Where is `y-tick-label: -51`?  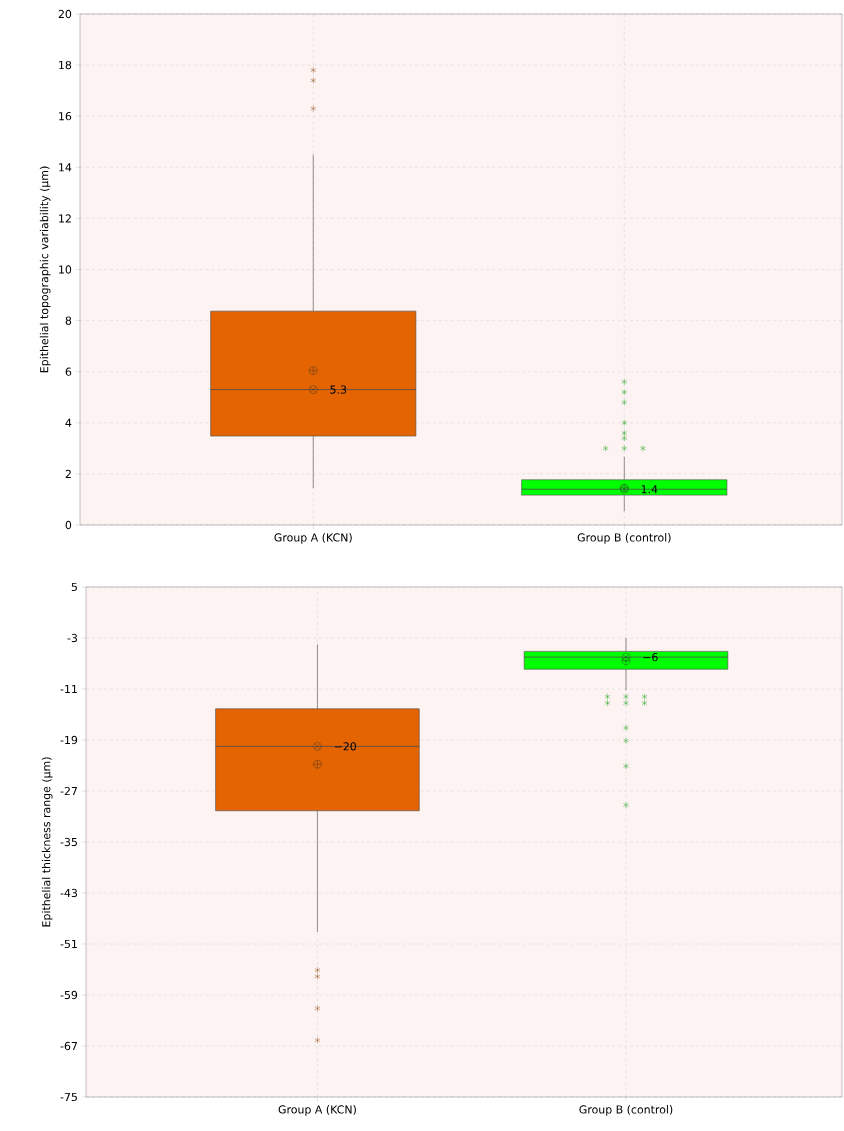 y-tick-label: -51 is located at coordinates (68, 944).